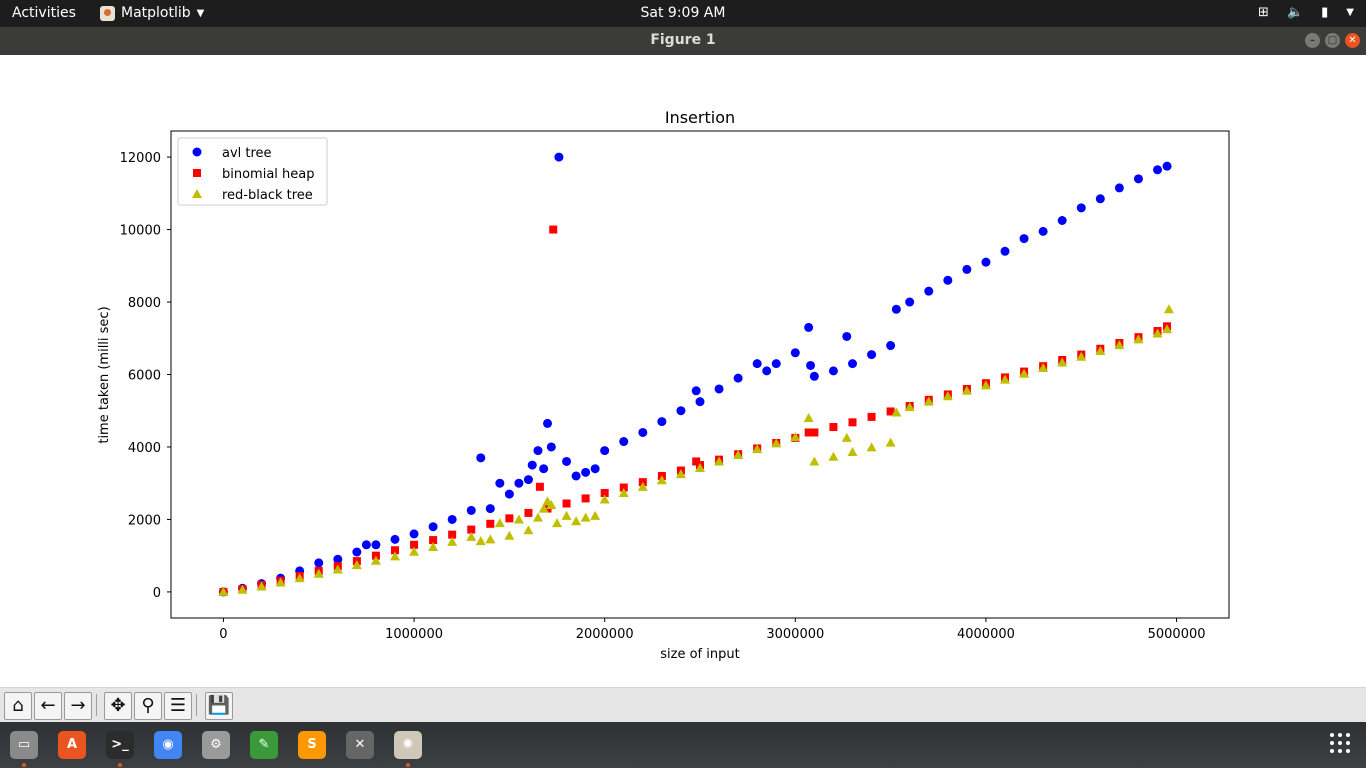 This screenshot has height=768, width=1366. What do you see at coordinates (148, 706) in the screenshot?
I see `zoom-button: ⚲` at bounding box center [148, 706].